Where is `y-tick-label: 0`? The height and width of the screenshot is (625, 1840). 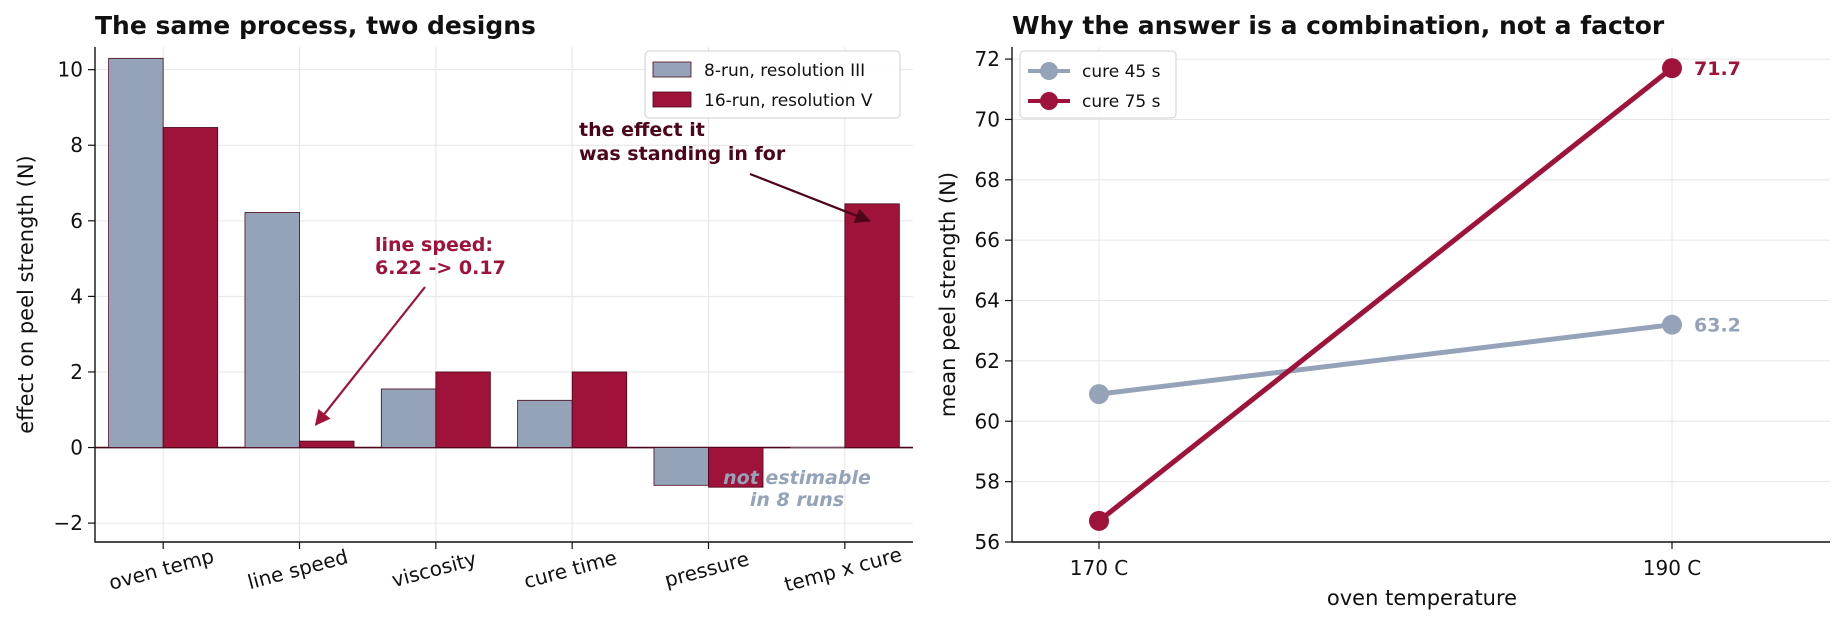 y-tick-label: 0 is located at coordinates (76, 448).